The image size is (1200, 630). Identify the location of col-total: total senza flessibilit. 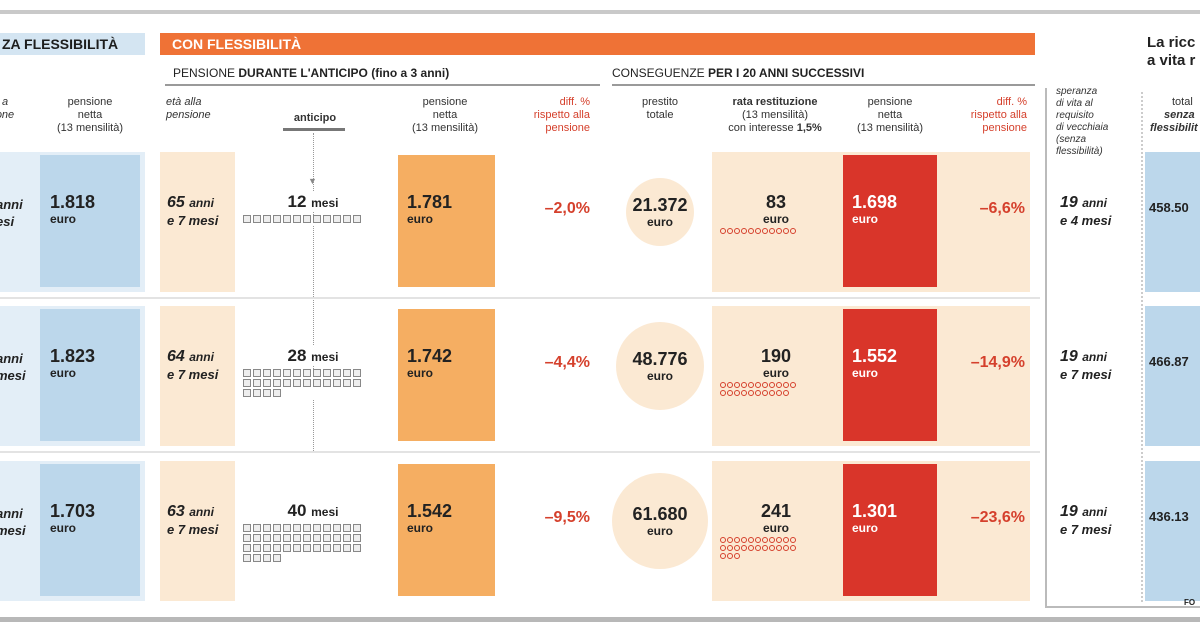
(1175, 115).